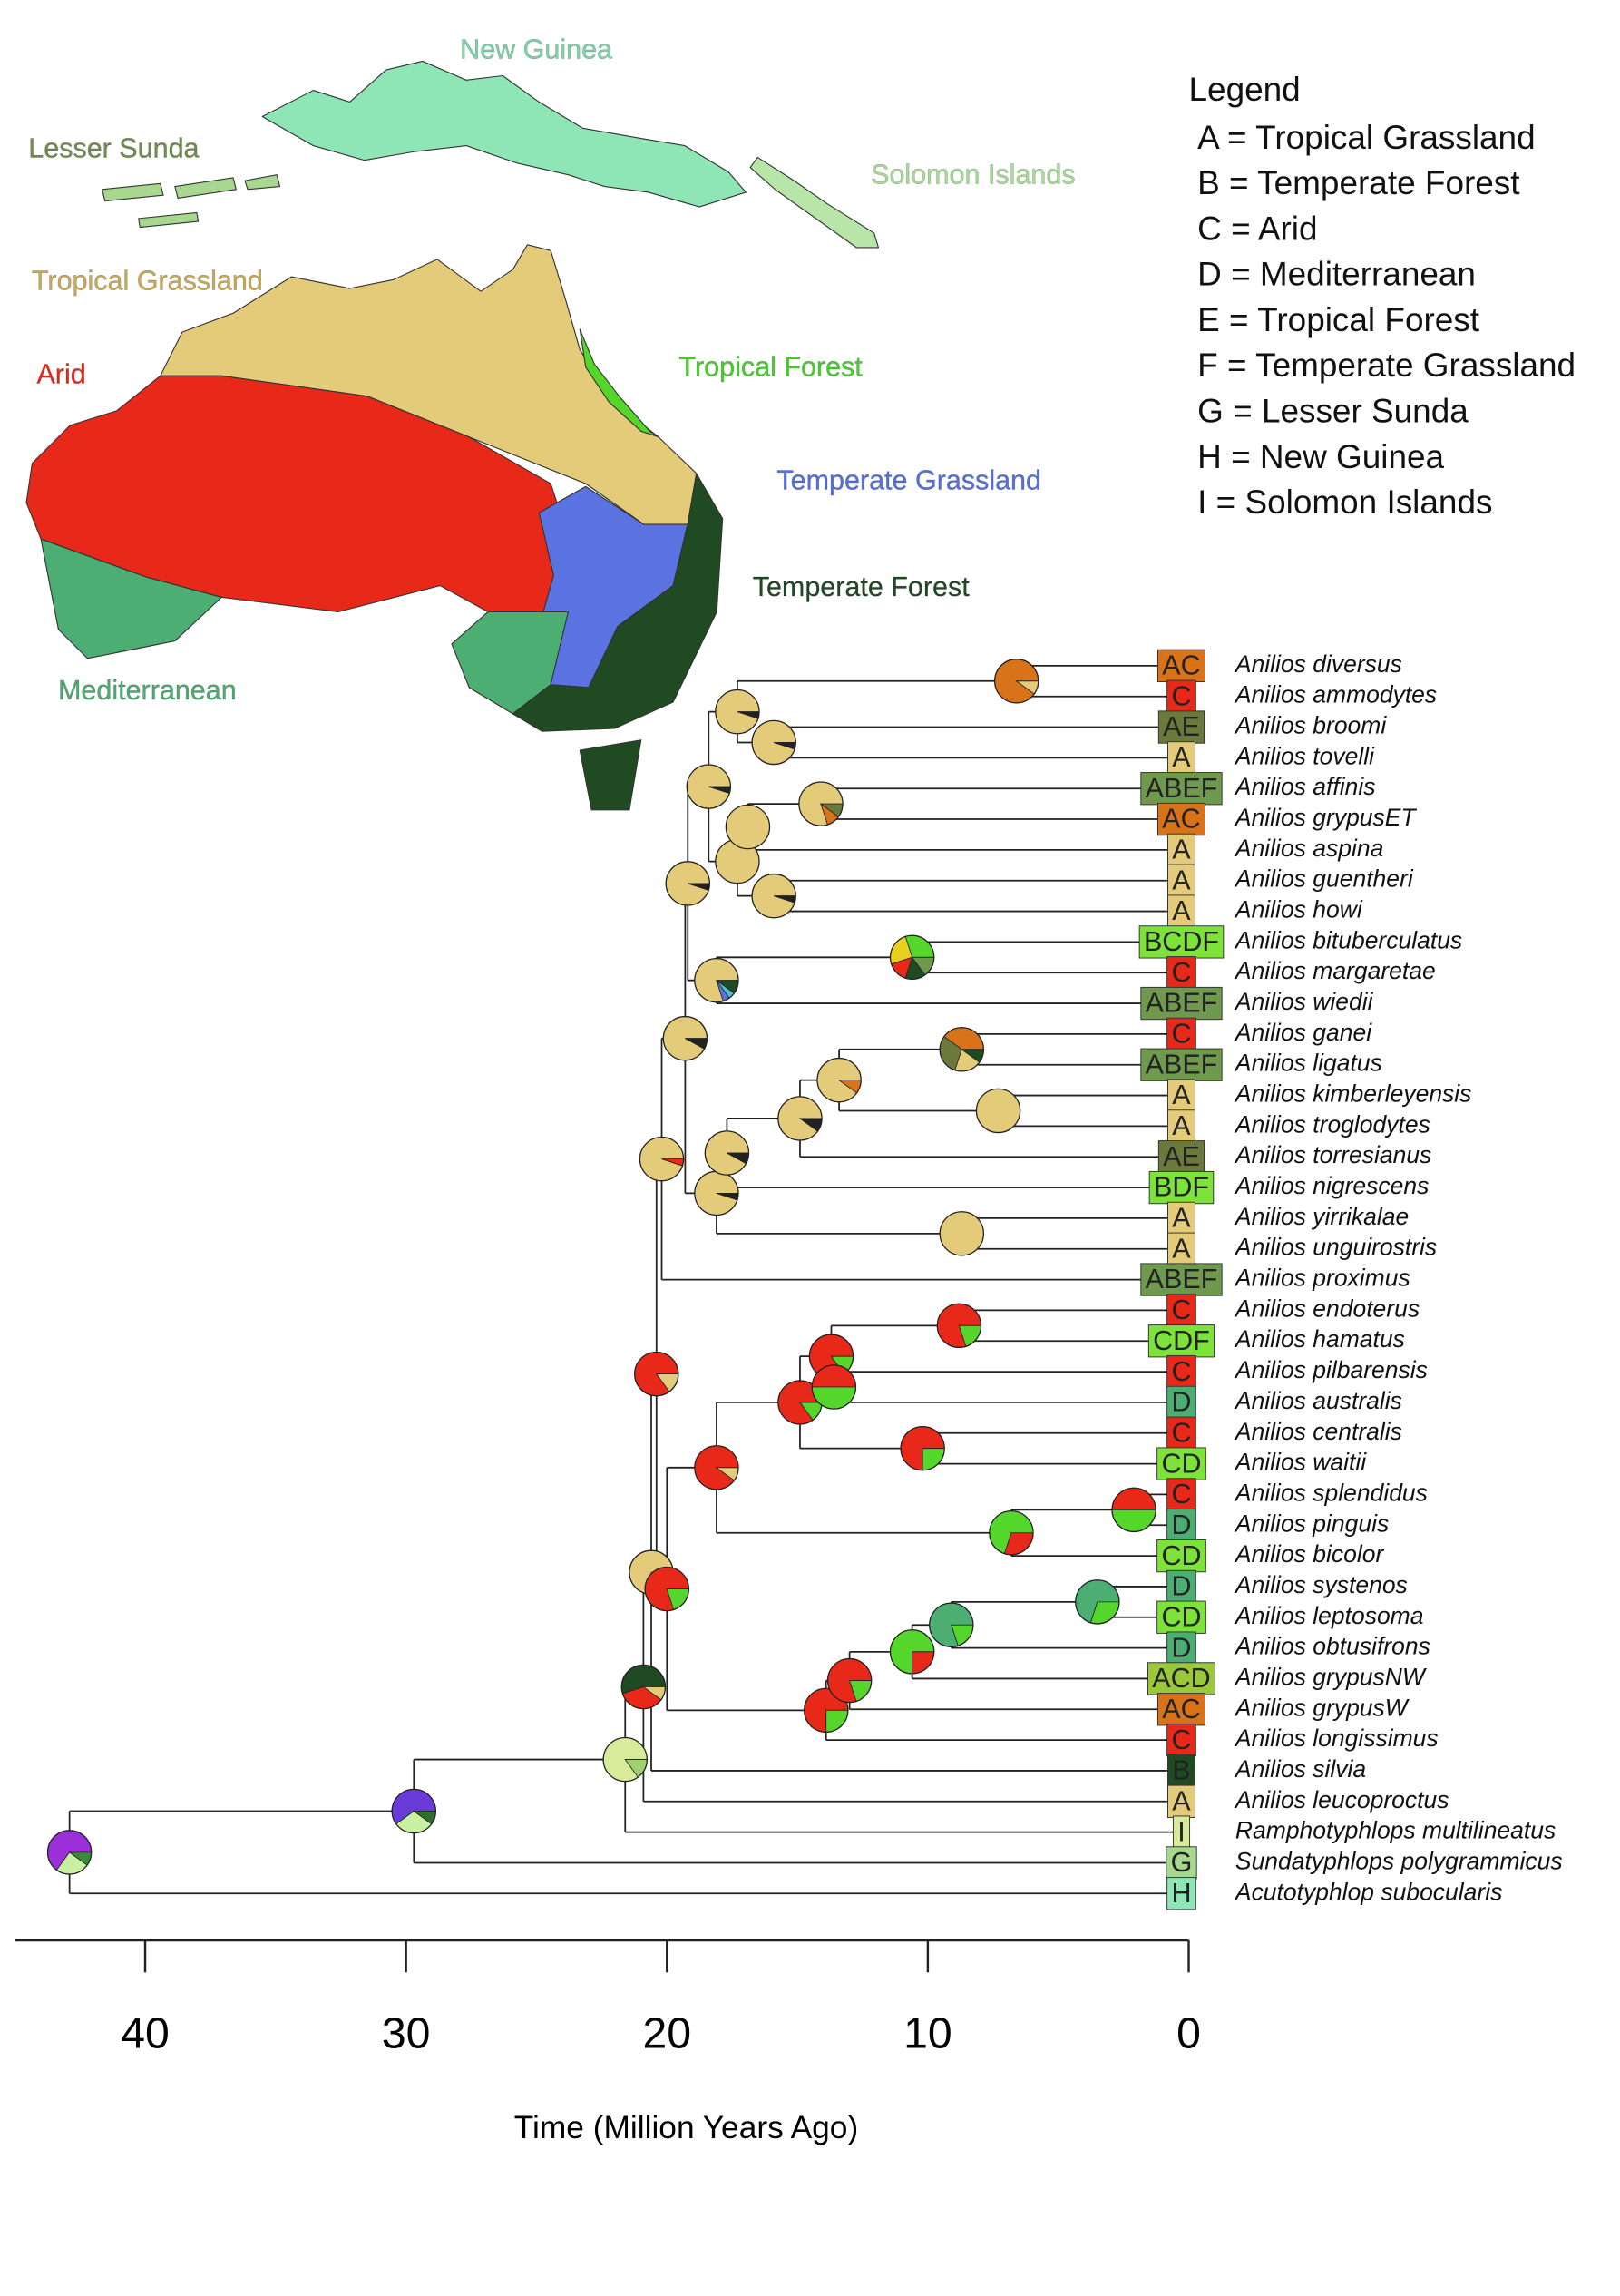  What do you see at coordinates (1181, 942) in the screenshot?
I see `tip-area-code: BCDF` at bounding box center [1181, 942].